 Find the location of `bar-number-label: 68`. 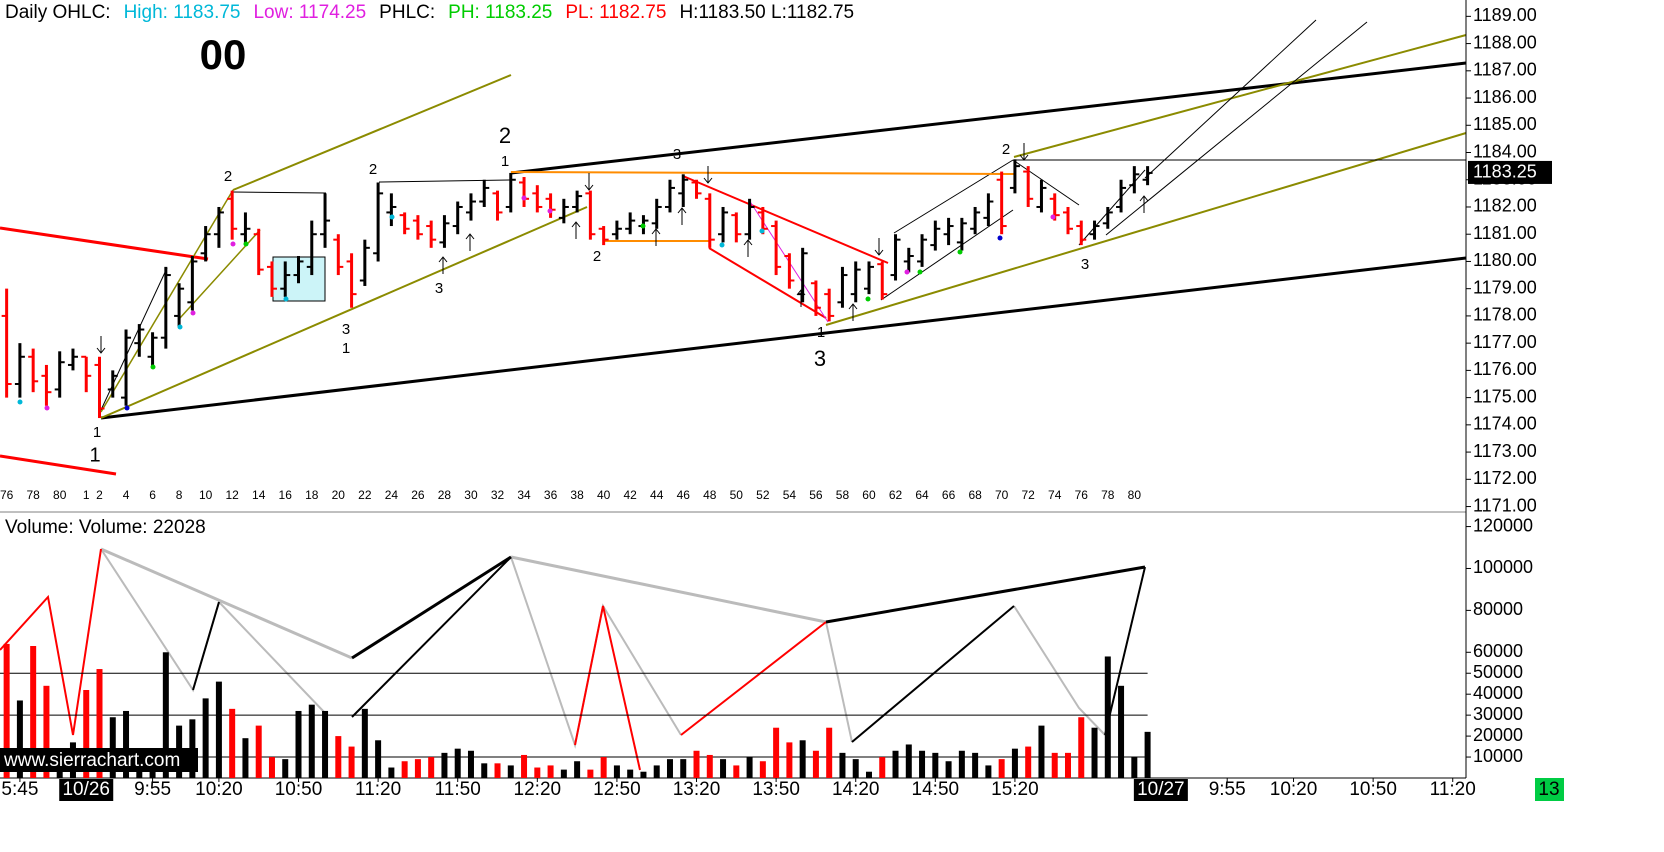

bar-number-label: 68 is located at coordinates (975, 495).